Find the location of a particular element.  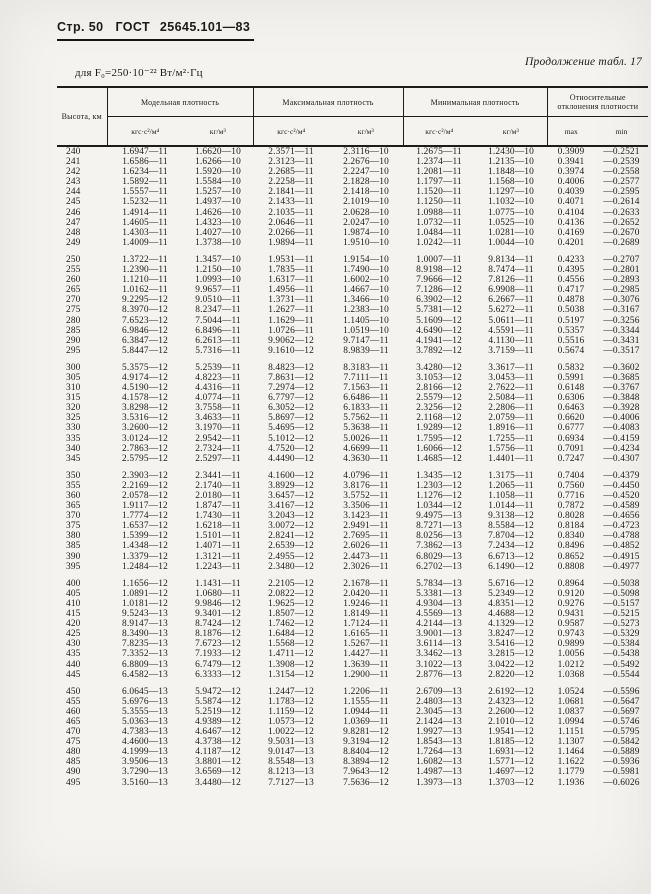

cell-model-kgs: 3.5160—13 is located at coordinates (145, 782).